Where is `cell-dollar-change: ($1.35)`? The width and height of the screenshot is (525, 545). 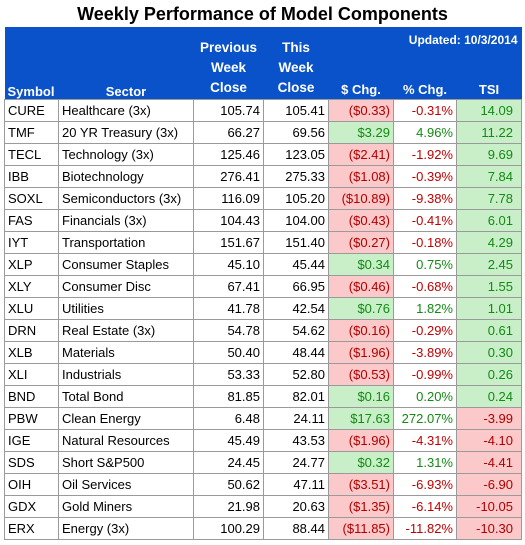 cell-dollar-change: ($1.35) is located at coordinates (361, 506).